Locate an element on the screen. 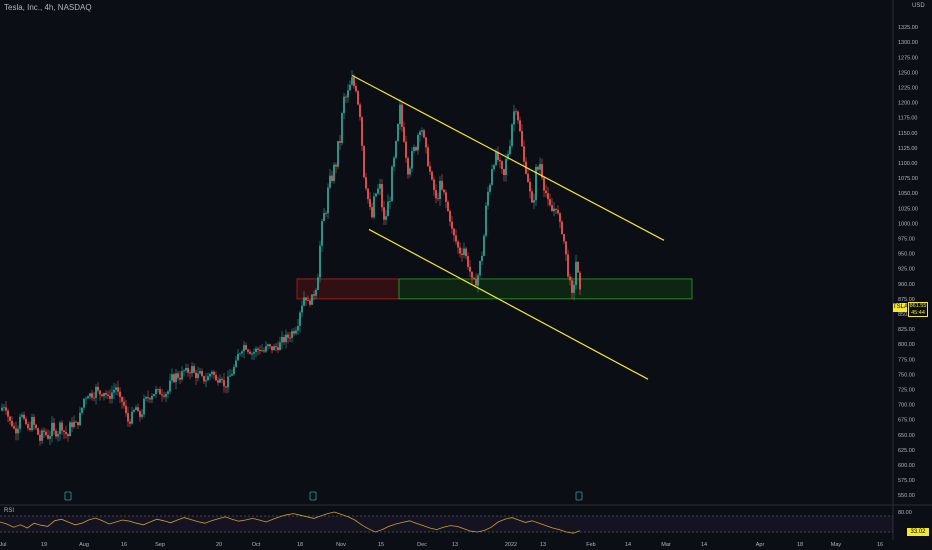 The image size is (932, 550). earnings-marker-icon is located at coordinates (313, 496).